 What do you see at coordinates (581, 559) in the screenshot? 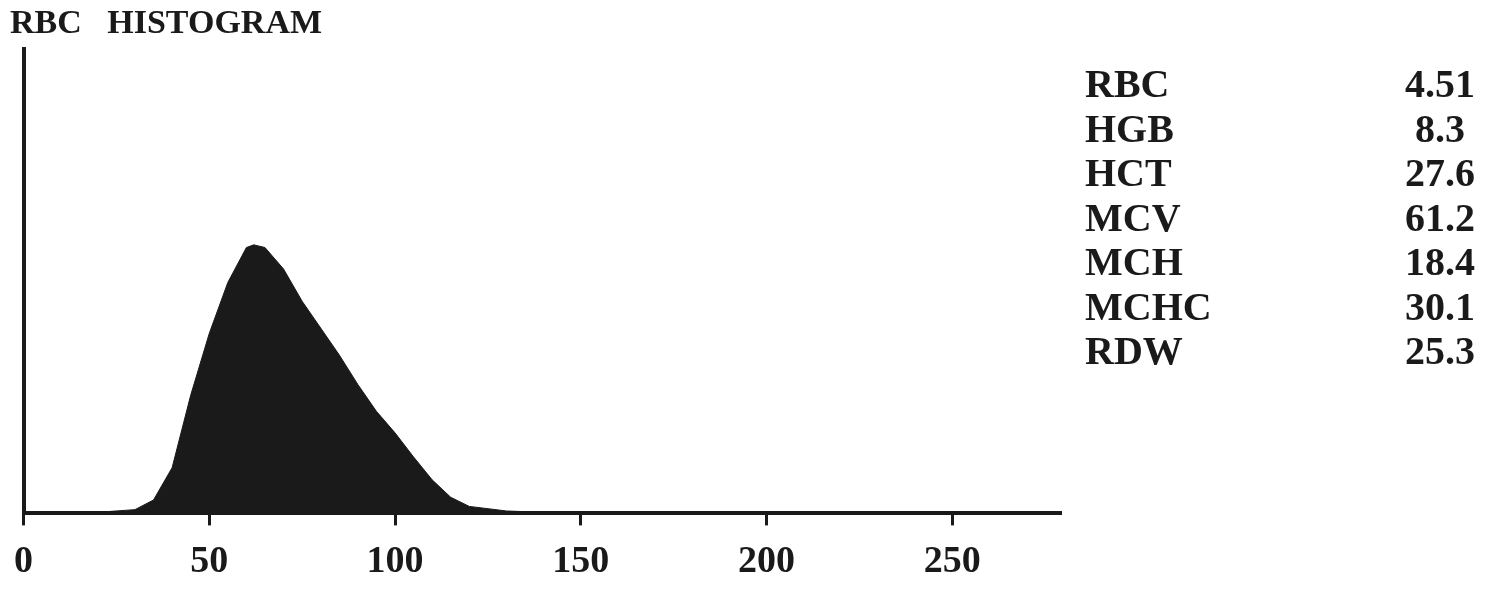
I see `x-tick-label: 150` at bounding box center [581, 559].